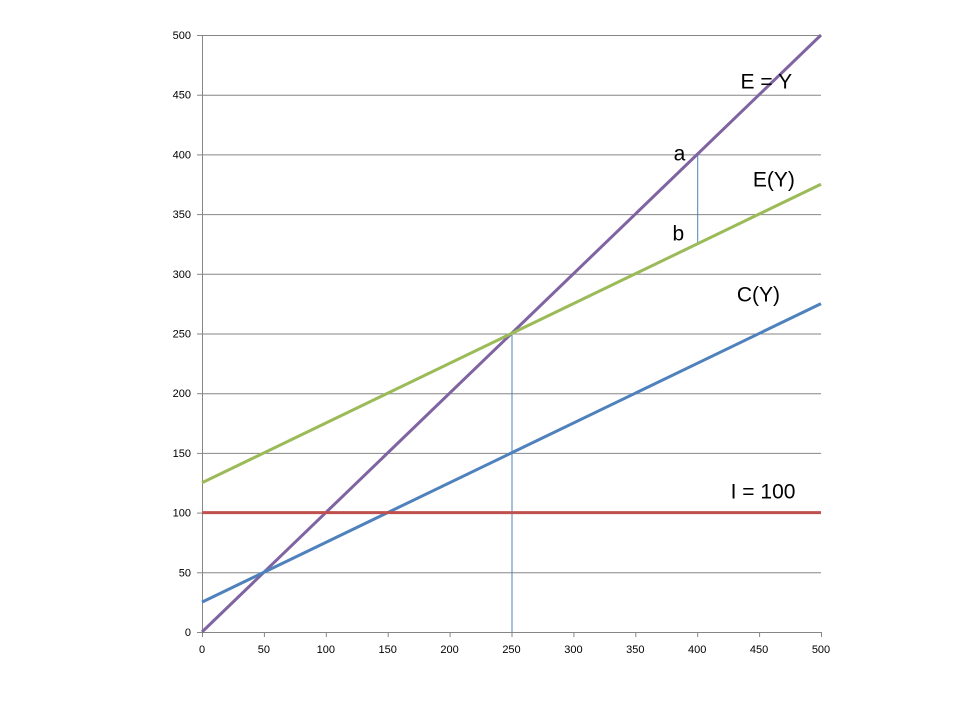 This screenshot has width=960, height=720. I want to click on x-tick-label-150: 150, so click(388, 650).